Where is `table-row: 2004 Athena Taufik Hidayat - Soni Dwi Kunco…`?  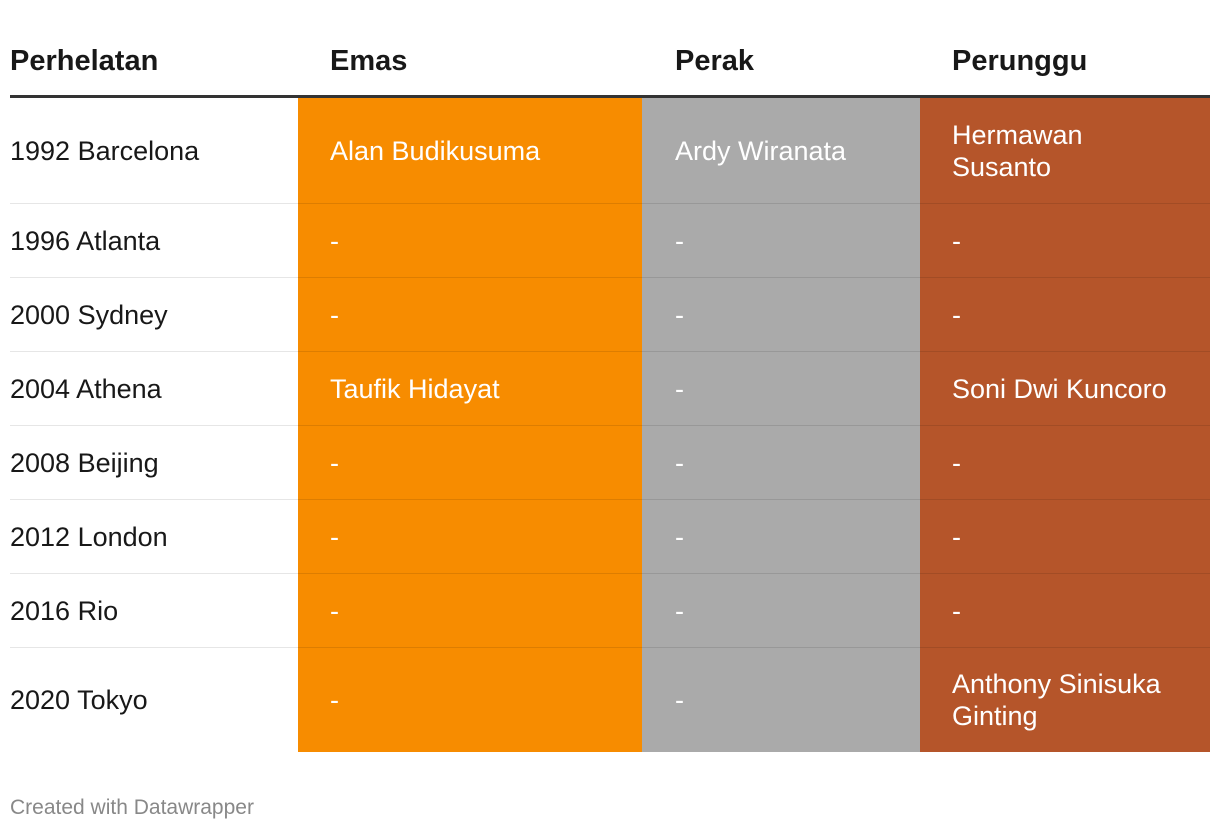 table-row: 2004 Athena Taufik Hidayat - Soni Dwi Kunco… is located at coordinates (610, 389).